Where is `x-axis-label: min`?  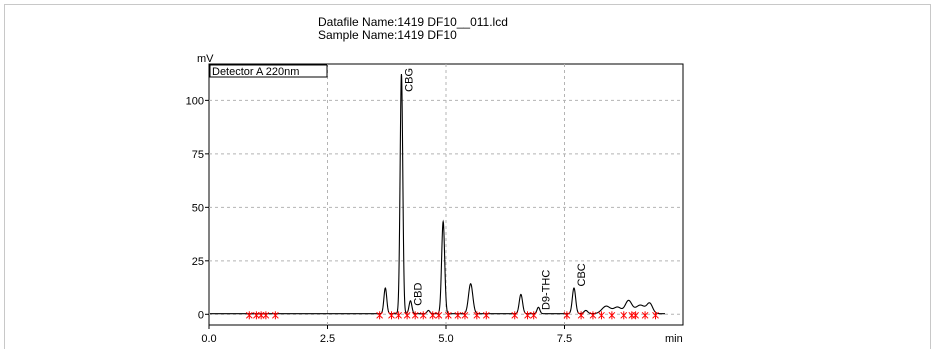
x-axis-label: min is located at coordinates (674, 339).